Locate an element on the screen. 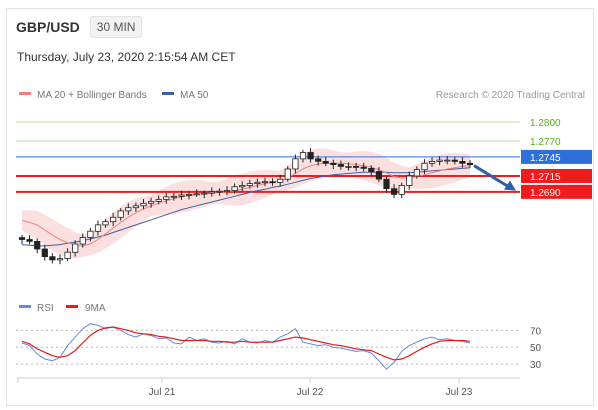 Image resolution: width=598 pixels, height=410 pixels. forecast-arrow-shaft is located at coordinates (492, 176).